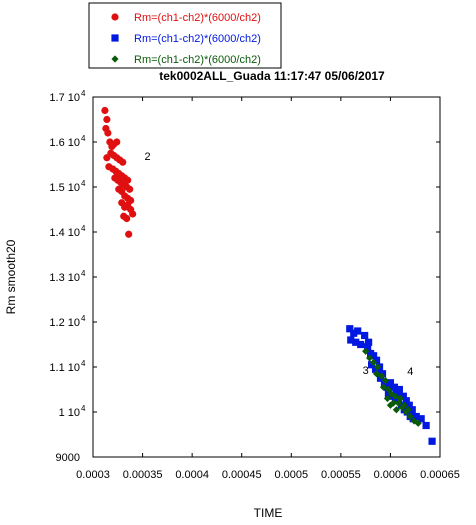  I want to click on x-tick-label: 0.00065, so click(440, 475).